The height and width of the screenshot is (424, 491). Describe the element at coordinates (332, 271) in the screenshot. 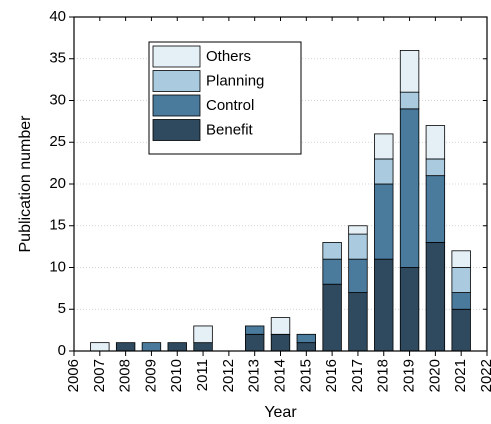

I see `bar-control-2016` at that location.